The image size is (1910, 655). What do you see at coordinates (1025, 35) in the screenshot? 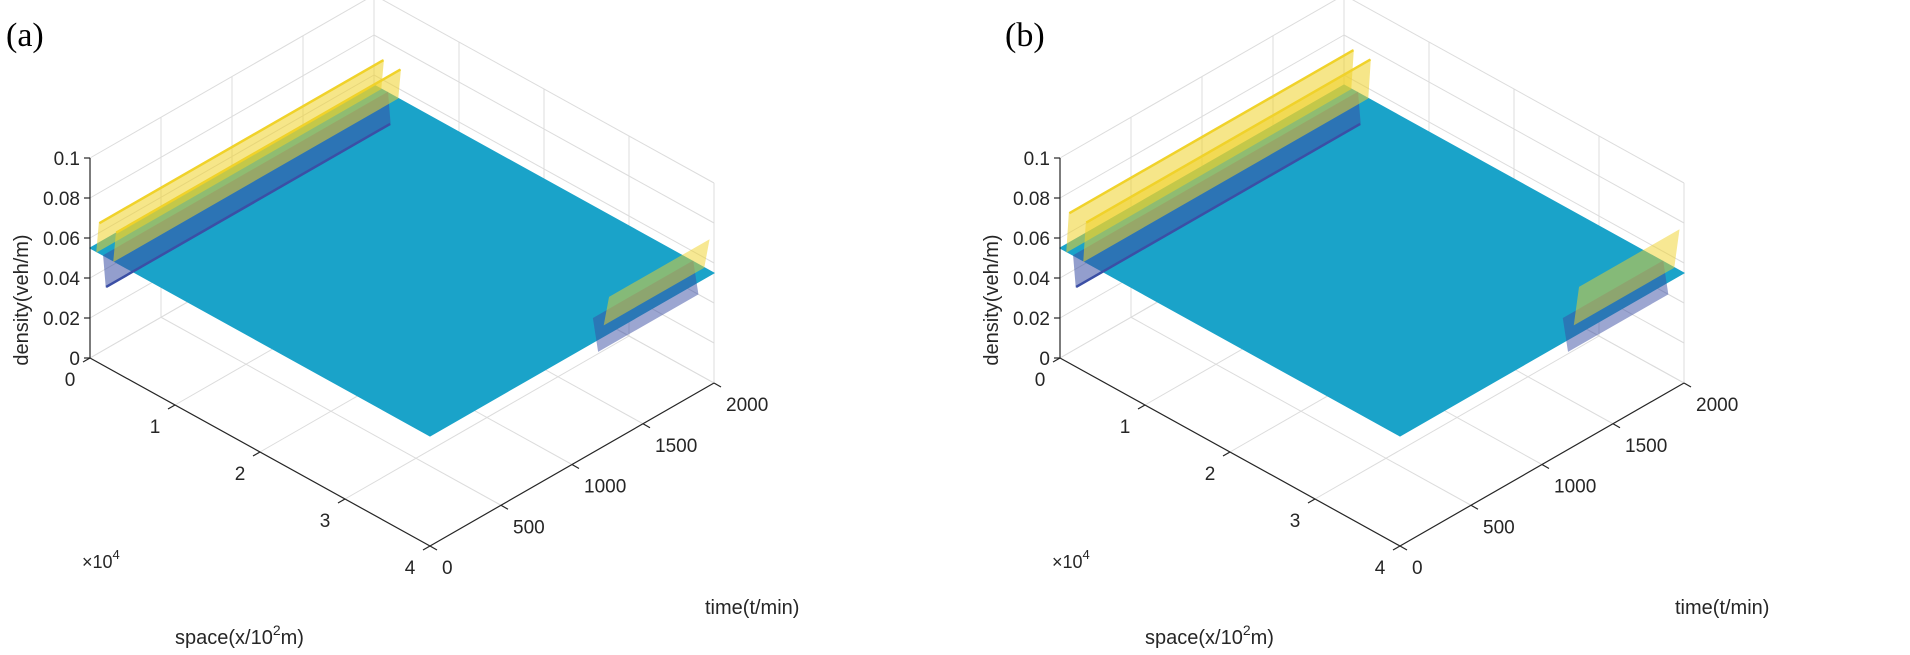
I see `panel-label: (b)` at bounding box center [1025, 35].